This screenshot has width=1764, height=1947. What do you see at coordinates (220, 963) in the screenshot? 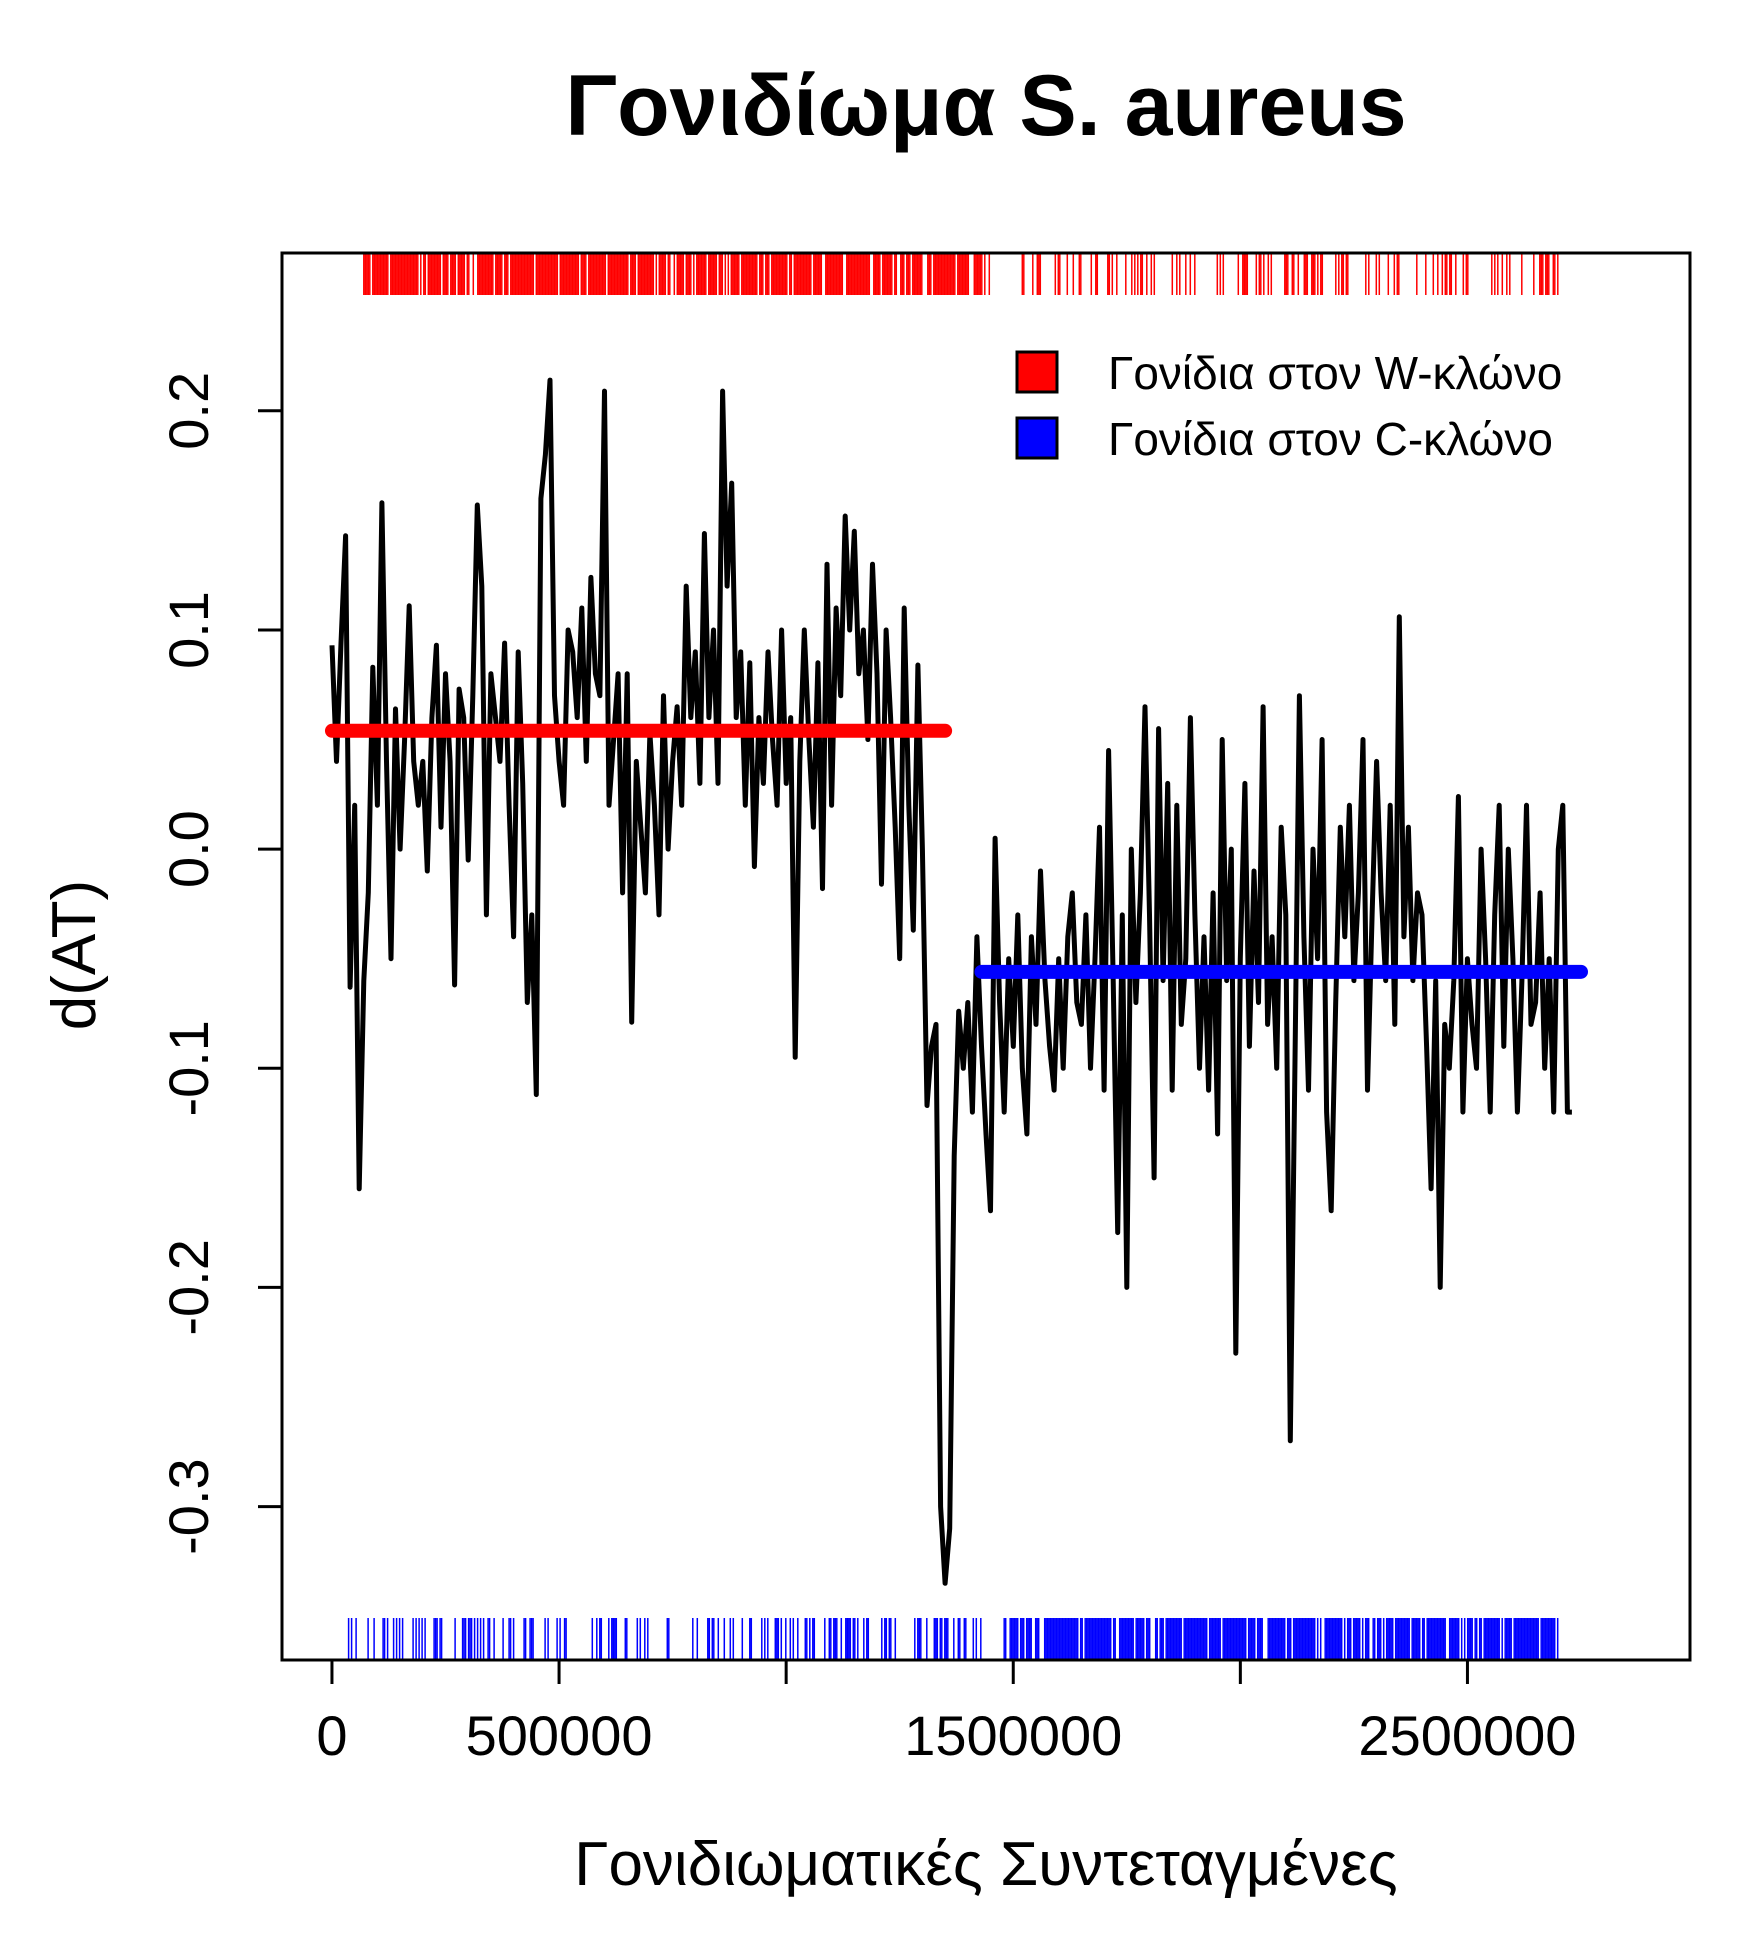
I see `y-axis: -0.3 -0.2 -0.1 0.0 0.1 0.2` at bounding box center [220, 963].